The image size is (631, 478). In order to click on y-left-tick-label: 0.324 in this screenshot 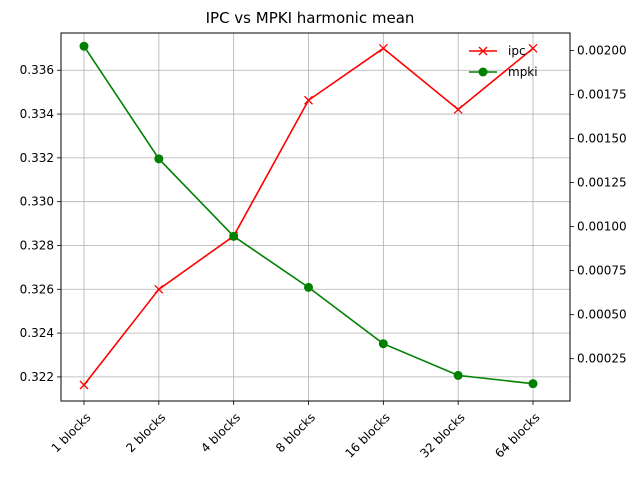, I will do `click(37, 333)`.